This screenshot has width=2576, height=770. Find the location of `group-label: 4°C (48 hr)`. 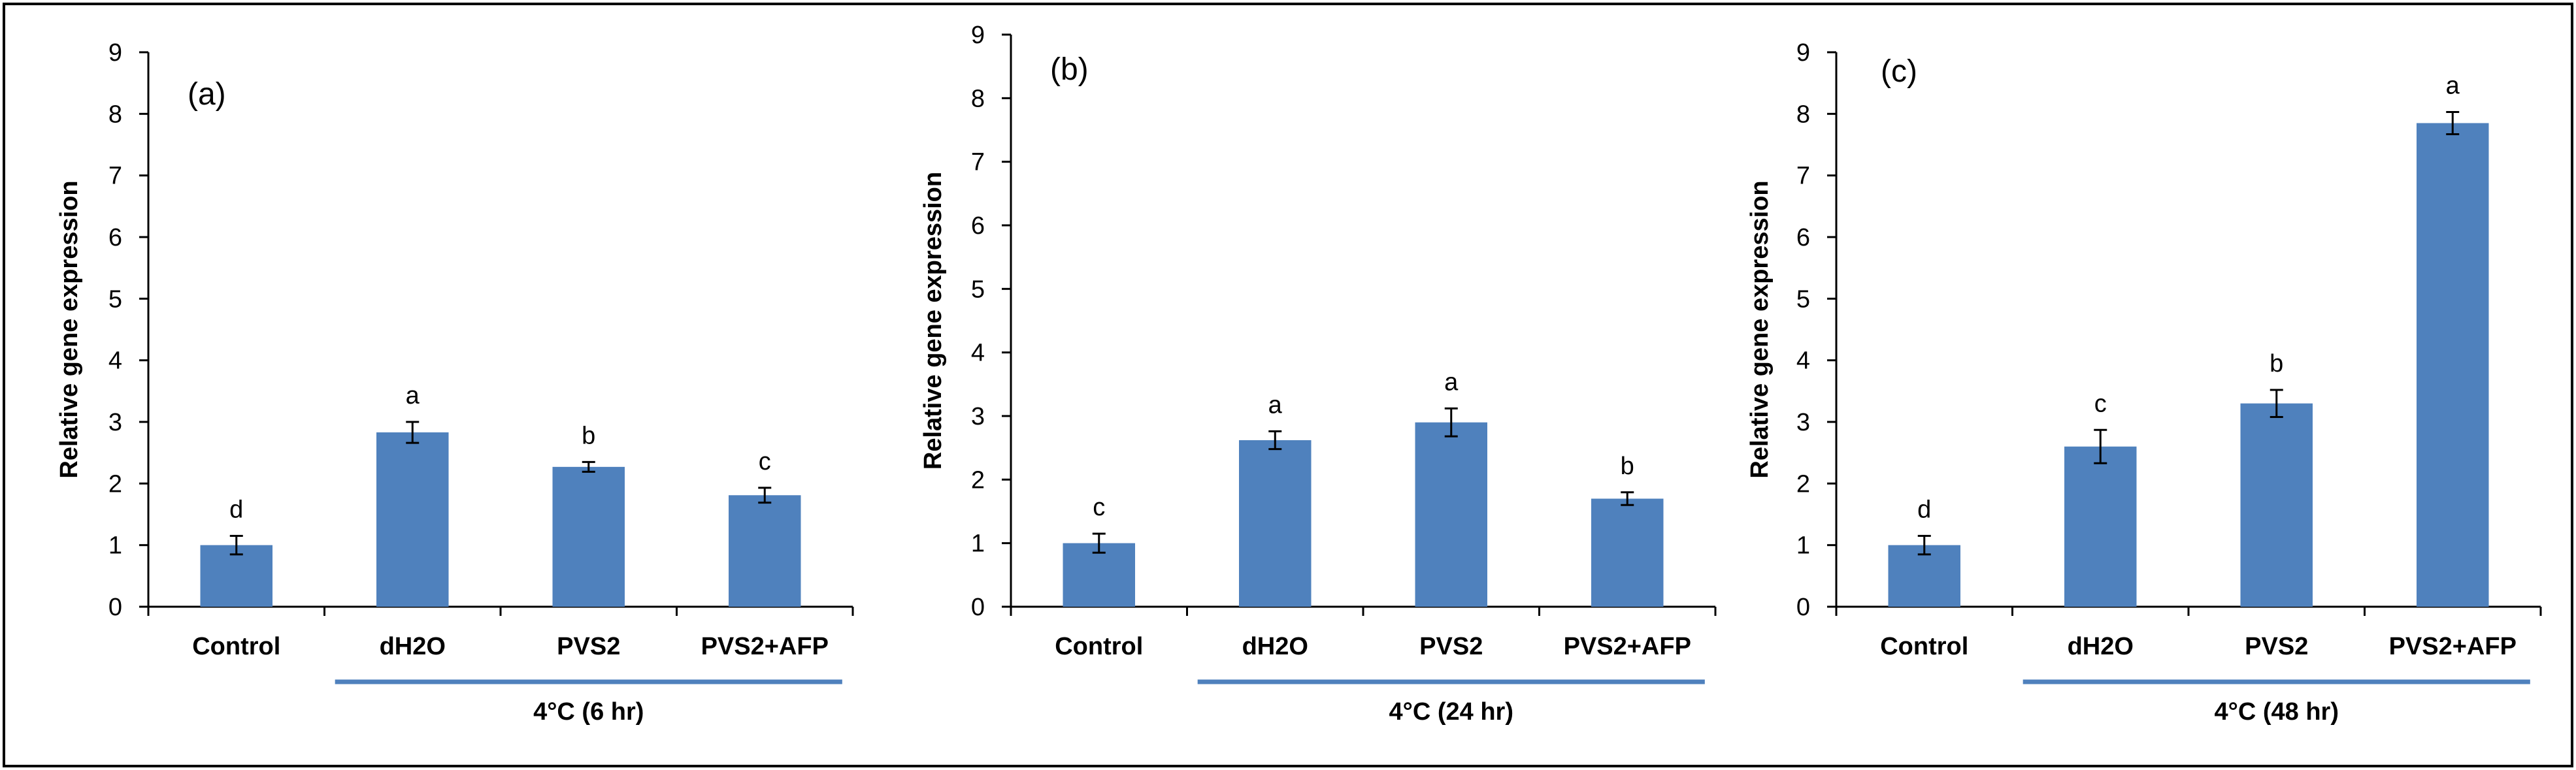

group-label: 4°C (48 hr) is located at coordinates (2277, 712).